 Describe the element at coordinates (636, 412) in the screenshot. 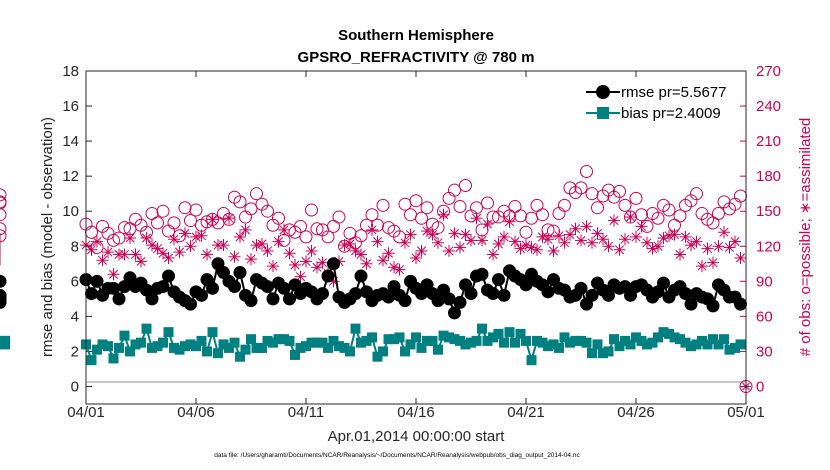

I see `x-tick-label: 04/26` at that location.